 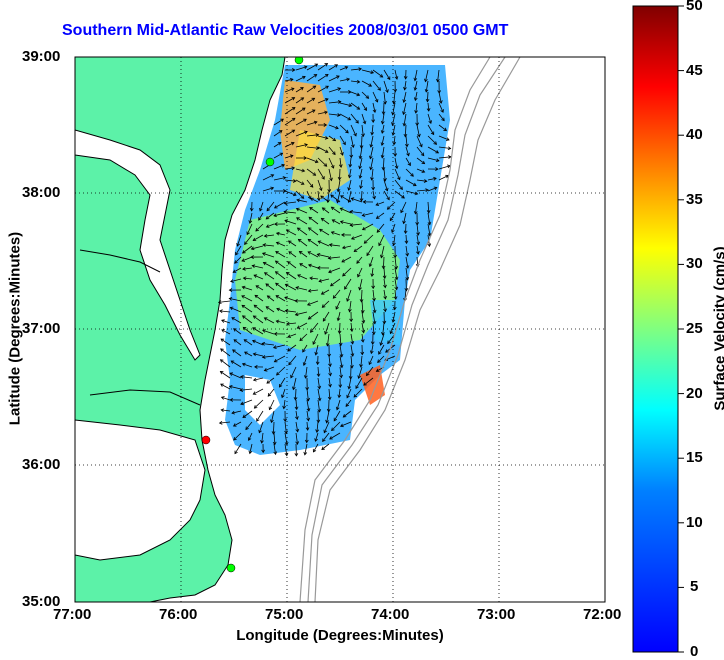 I want to click on colorbar-tick-label: 45, so click(x=694, y=70).